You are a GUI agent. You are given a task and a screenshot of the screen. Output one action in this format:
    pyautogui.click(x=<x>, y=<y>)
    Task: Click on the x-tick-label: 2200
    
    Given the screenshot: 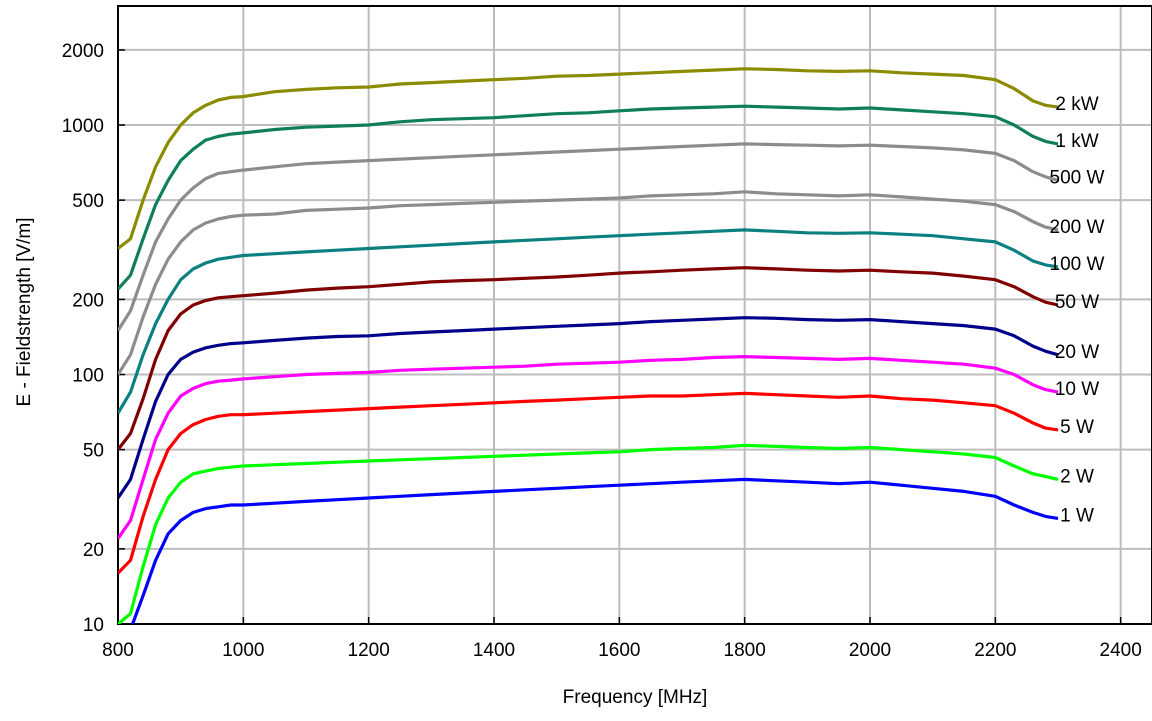 What is the action you would take?
    pyautogui.click(x=995, y=650)
    